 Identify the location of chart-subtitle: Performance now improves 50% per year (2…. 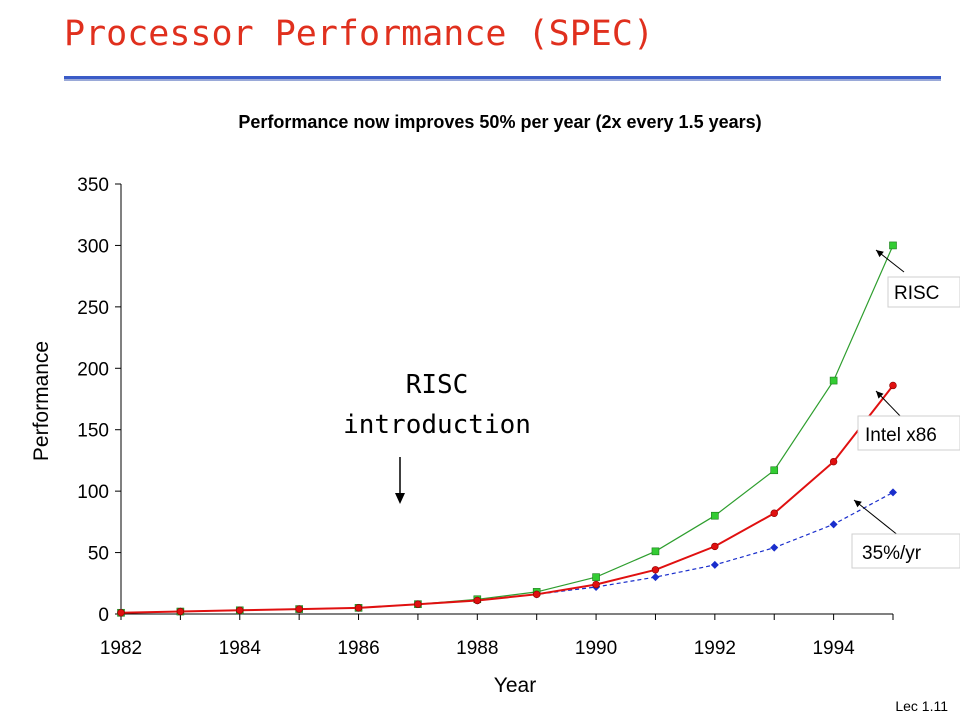
(500, 122).